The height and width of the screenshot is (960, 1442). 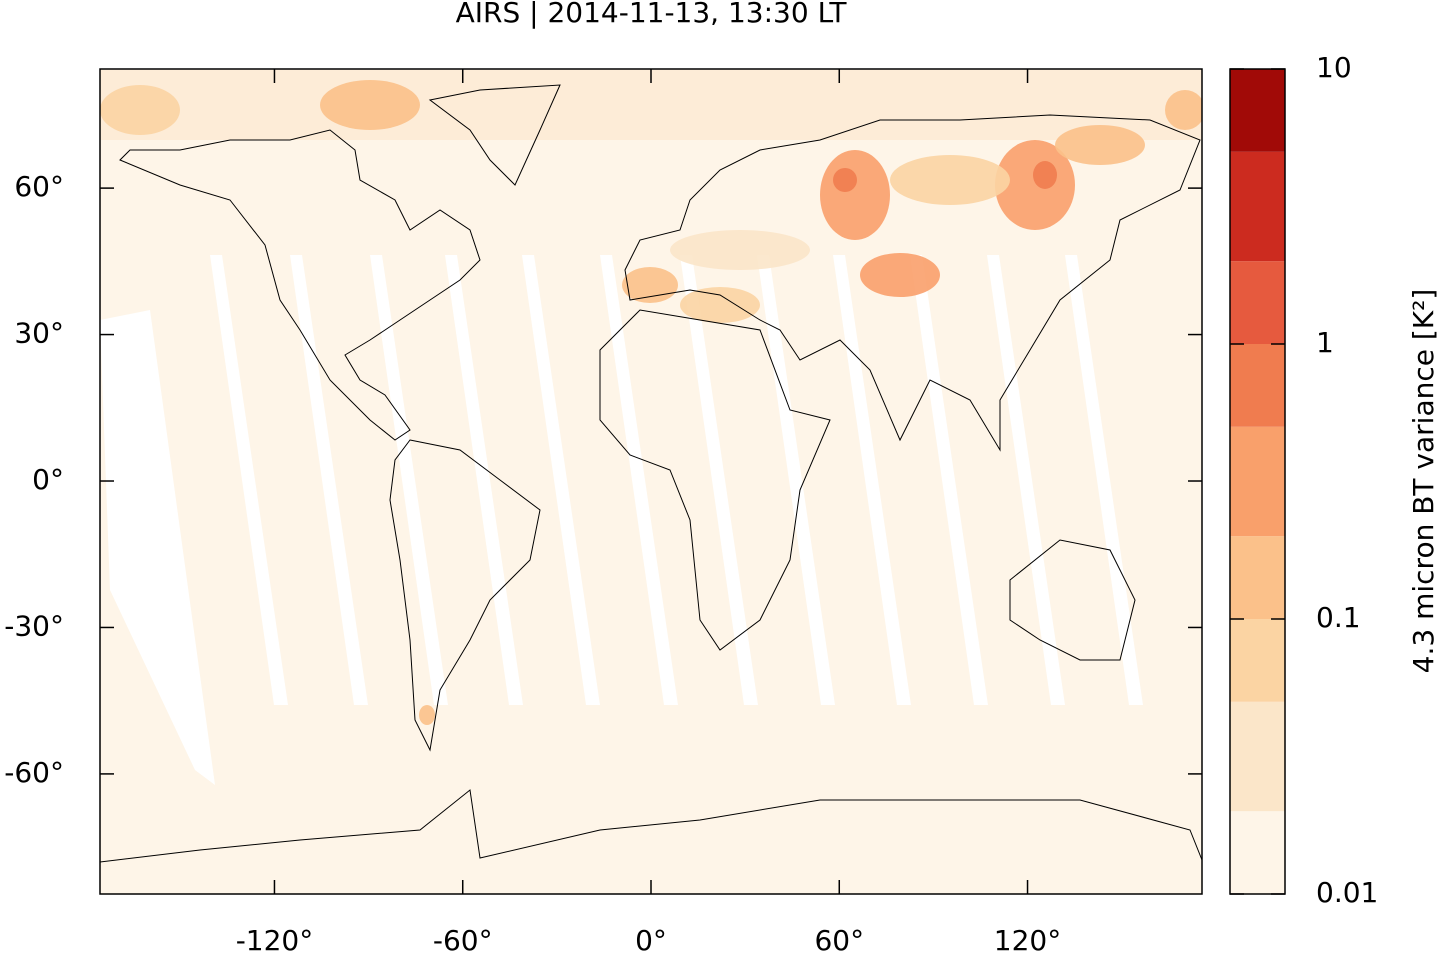 What do you see at coordinates (839, 940) in the screenshot?
I see `x-tick-label: 60°` at bounding box center [839, 940].